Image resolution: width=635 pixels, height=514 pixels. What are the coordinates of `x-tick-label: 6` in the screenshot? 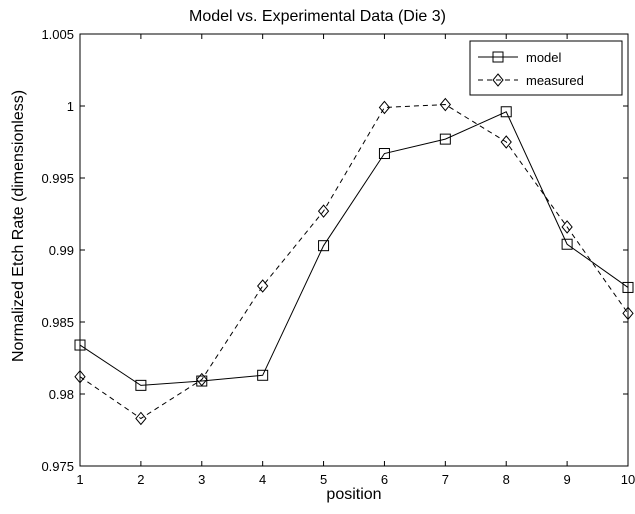 It's located at (384, 479).